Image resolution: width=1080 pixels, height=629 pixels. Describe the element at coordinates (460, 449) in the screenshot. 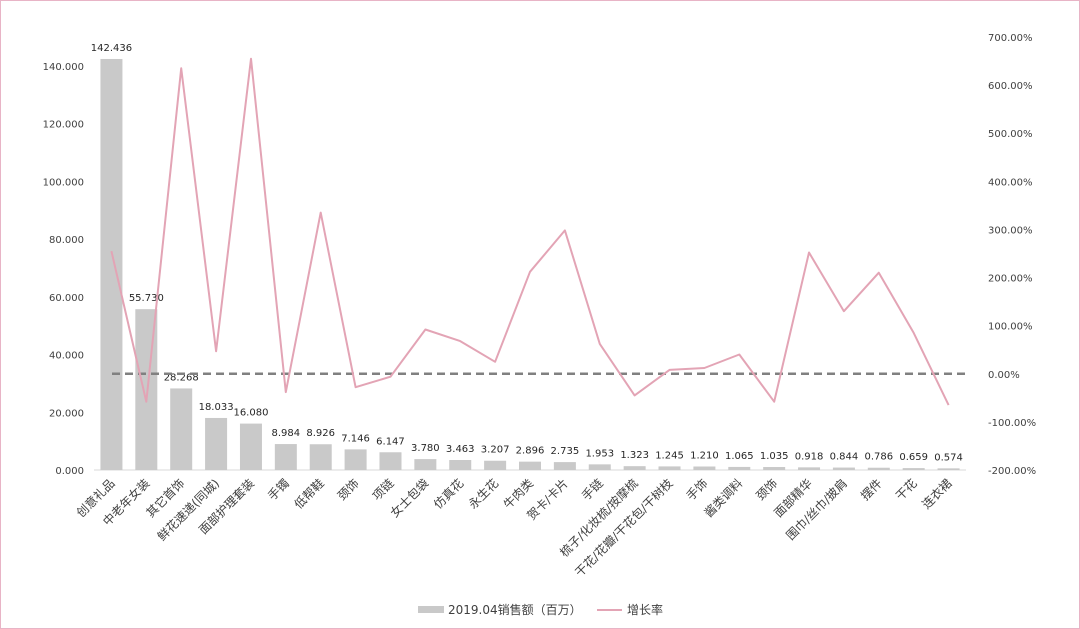

I see `bar-data-label: 3.463` at that location.